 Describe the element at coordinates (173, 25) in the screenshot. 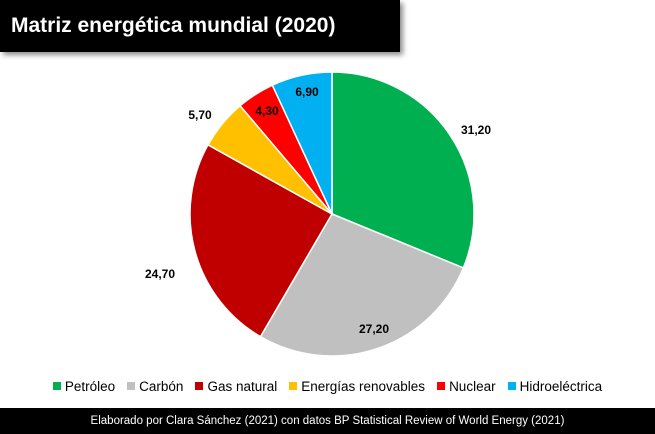

I see `chart-title: Matriz energética mundial (2020)` at that location.